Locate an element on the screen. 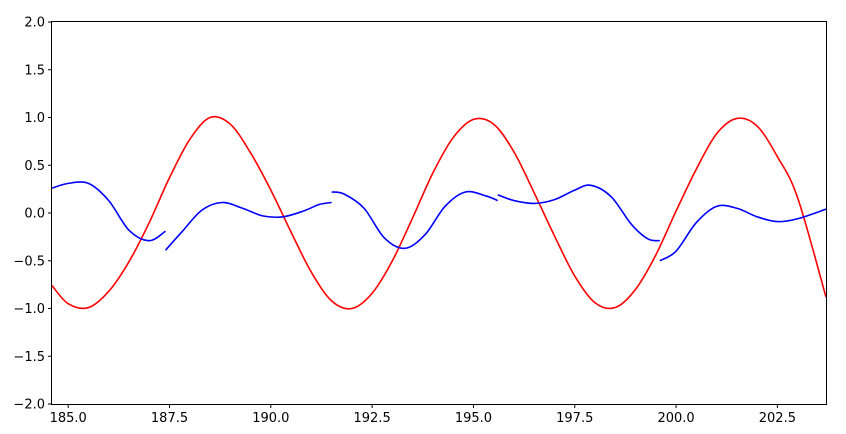 The height and width of the screenshot is (434, 846). y-tick-label: −1.5 is located at coordinates (29, 357).